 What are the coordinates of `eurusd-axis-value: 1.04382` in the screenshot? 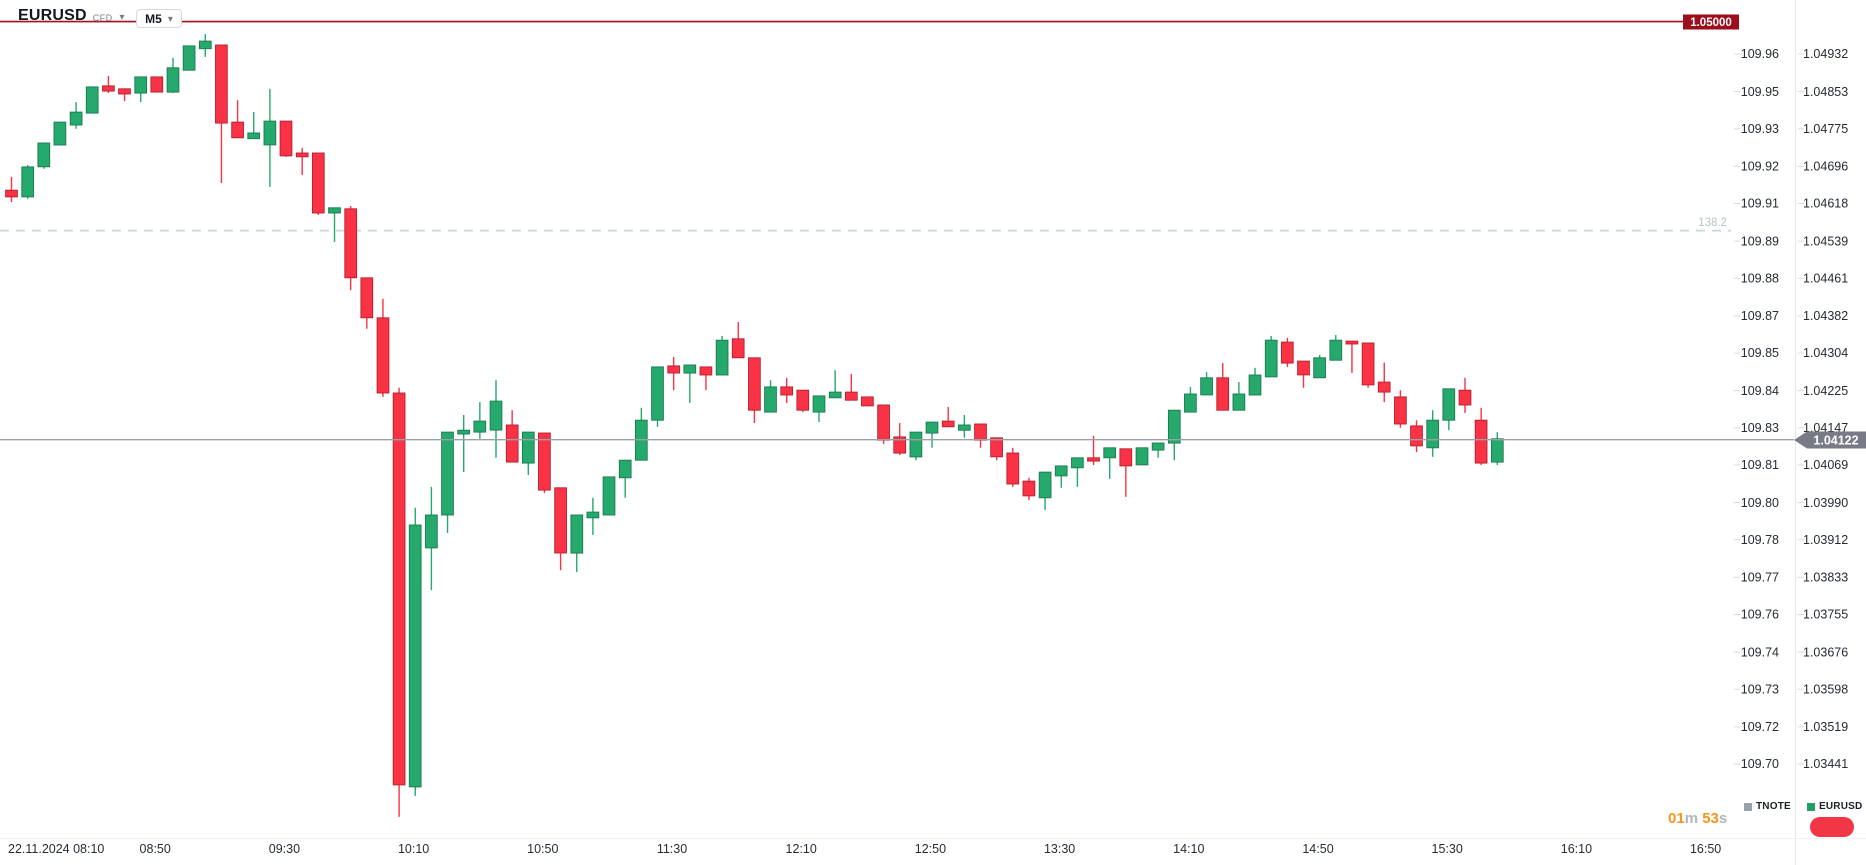 It's located at (1825, 316).